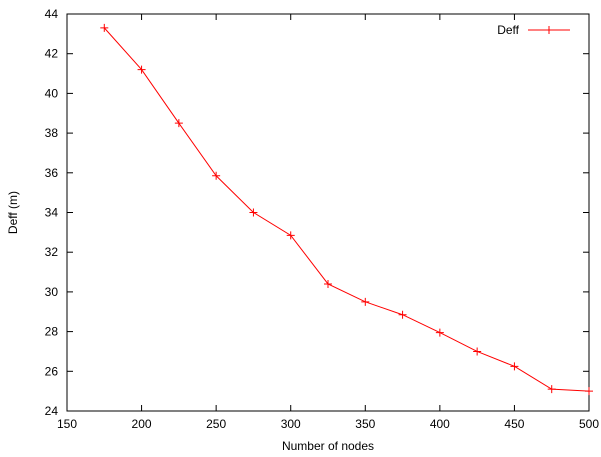  What do you see at coordinates (52, 93) in the screenshot?
I see `y-tick-label: 40` at bounding box center [52, 93].